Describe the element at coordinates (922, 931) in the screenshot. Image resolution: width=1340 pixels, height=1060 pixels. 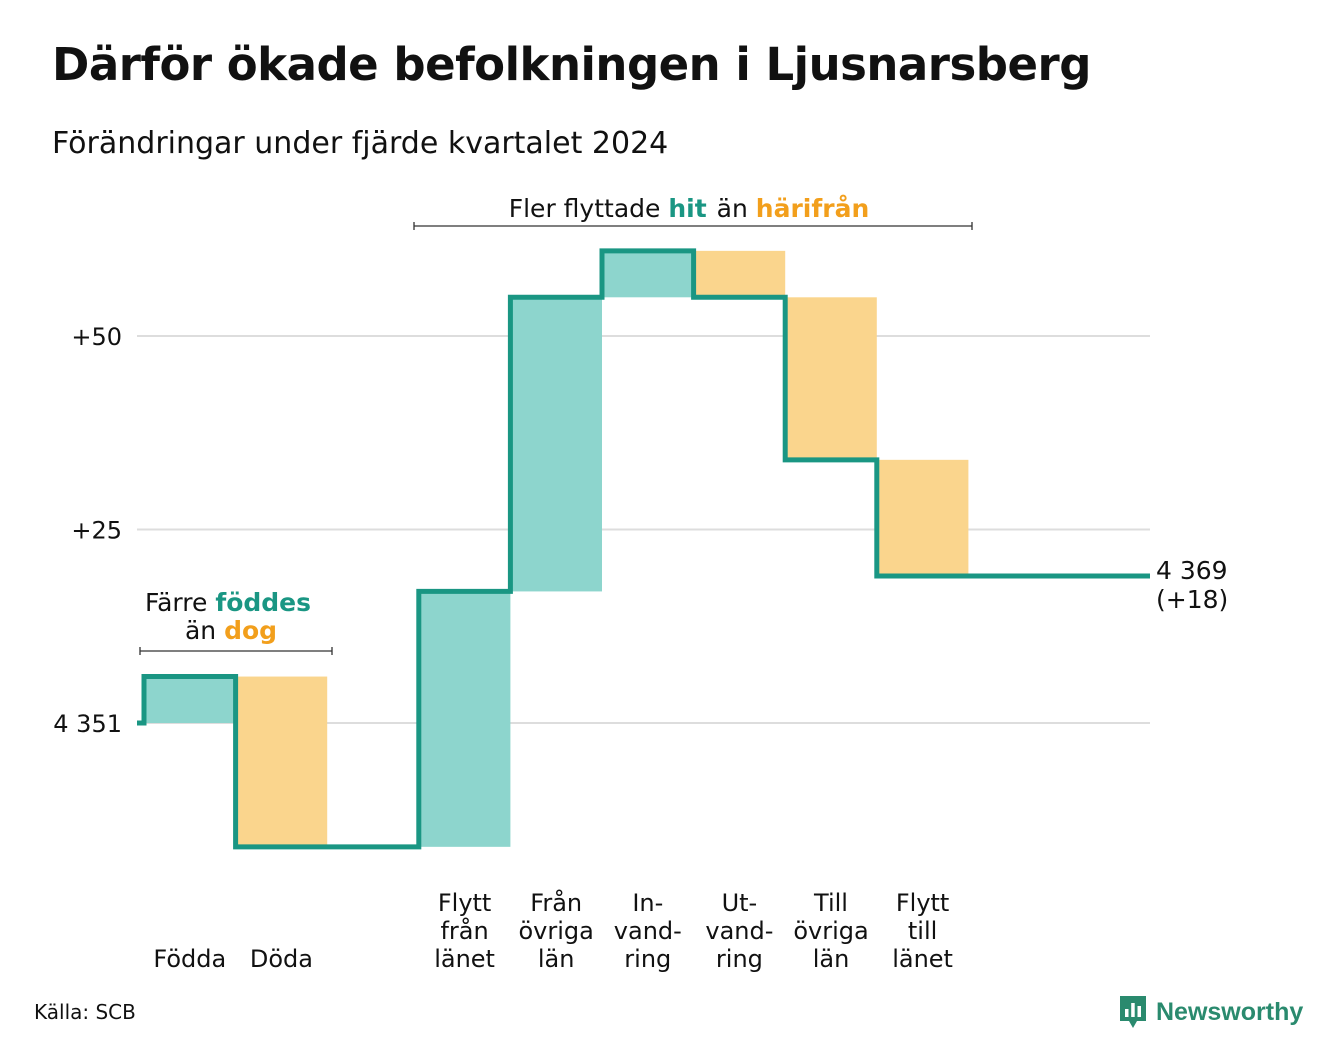
I see `category-label-8-1: till` at that location.